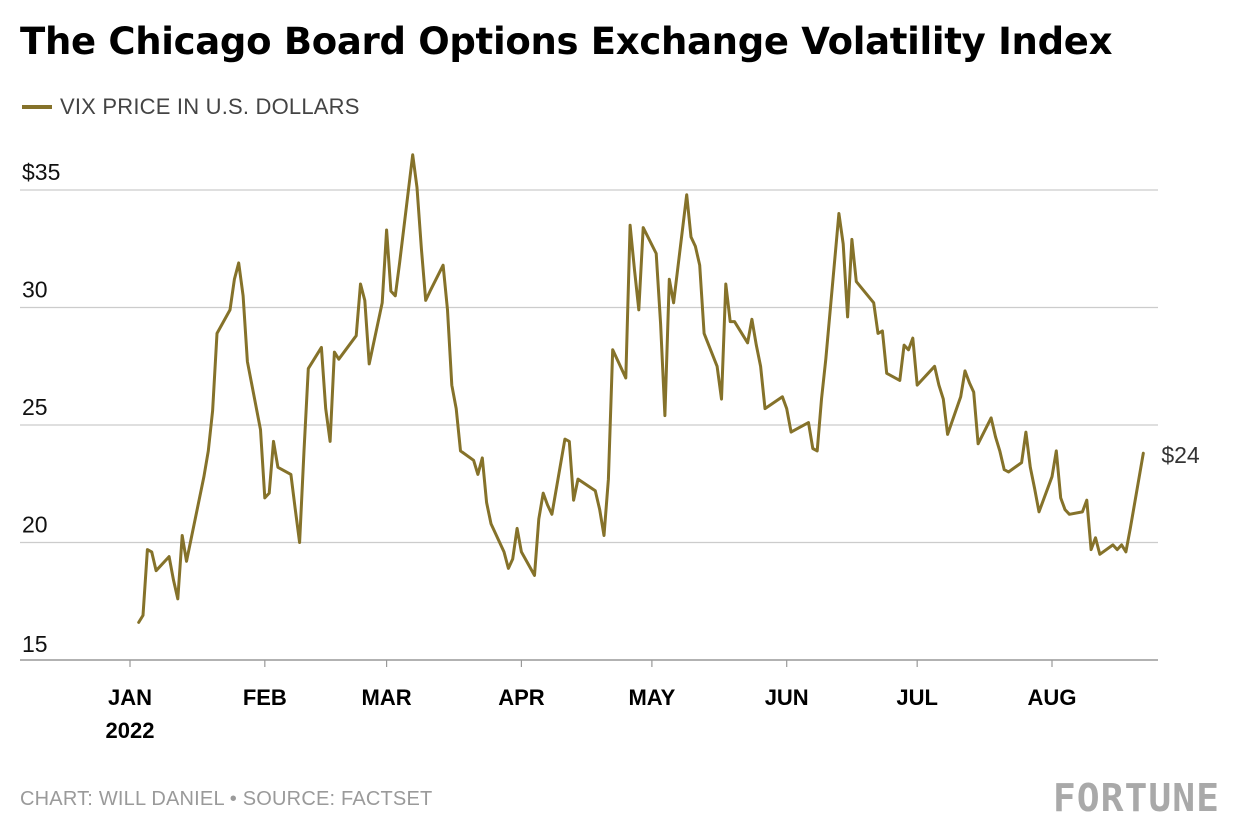  Describe the element at coordinates (35, 407) in the screenshot. I see `y-tick-label: 25` at that location.